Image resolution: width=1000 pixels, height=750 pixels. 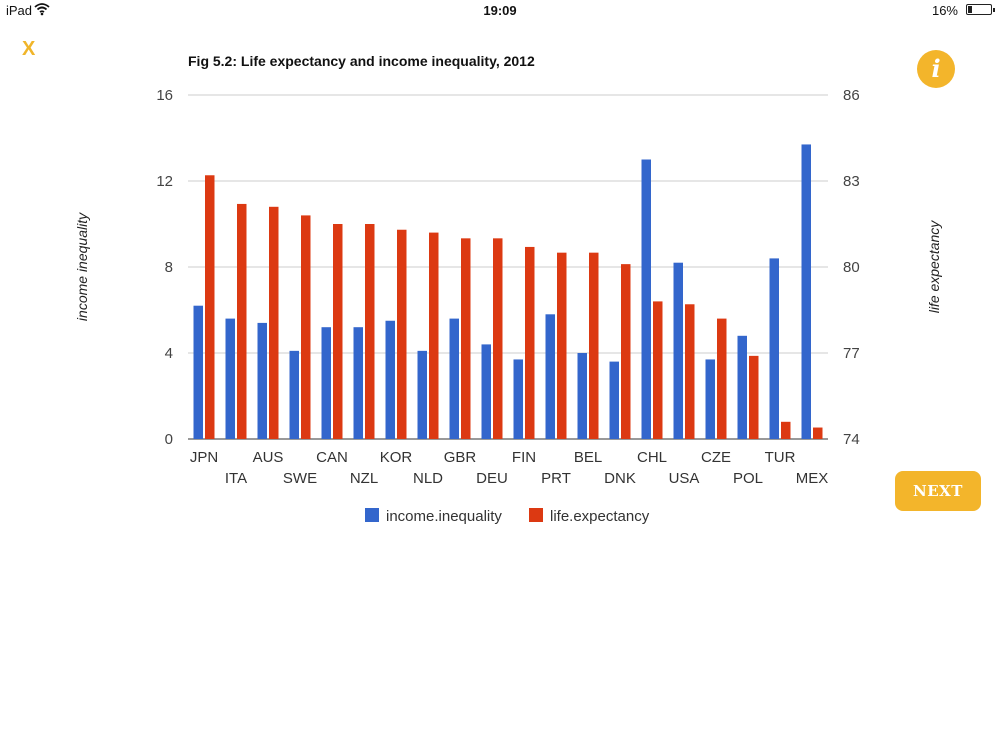 I want to click on category-label: POL, so click(x=748, y=478).